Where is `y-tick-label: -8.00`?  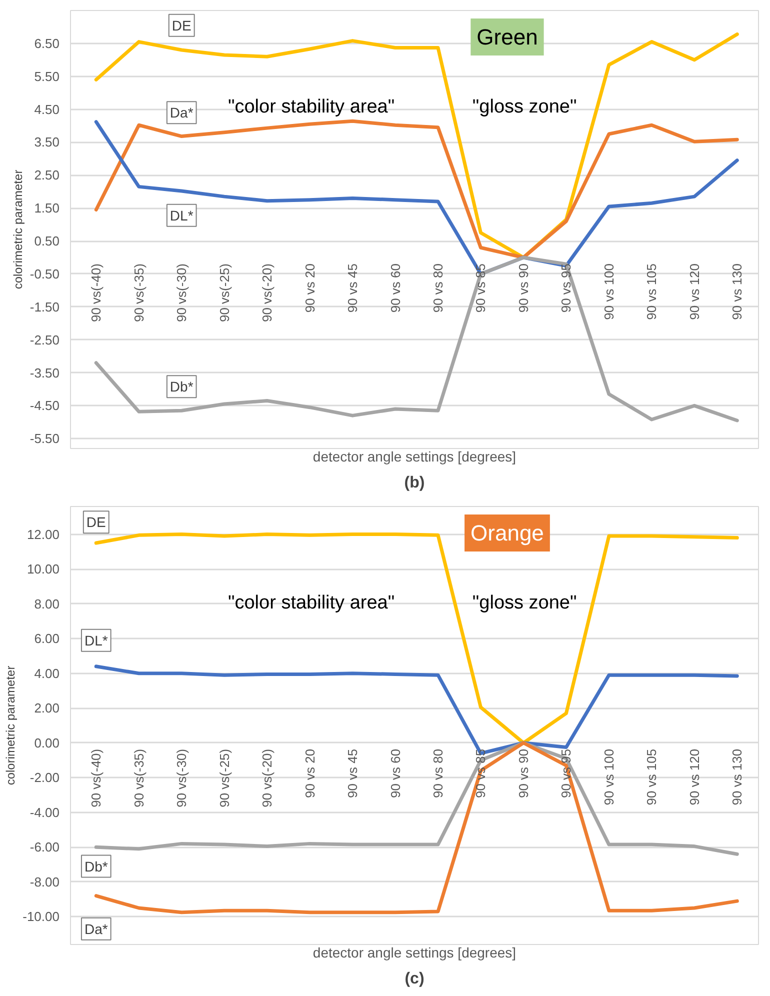
y-tick-label: -8.00 is located at coordinates (45, 882).